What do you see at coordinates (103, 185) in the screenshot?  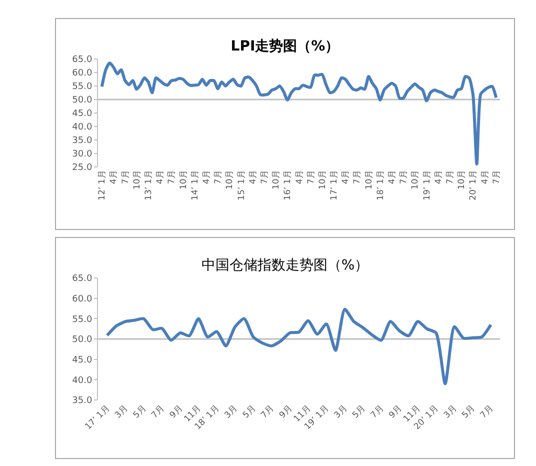 I see `x-tick-label: 12’ 1月` at bounding box center [103, 185].